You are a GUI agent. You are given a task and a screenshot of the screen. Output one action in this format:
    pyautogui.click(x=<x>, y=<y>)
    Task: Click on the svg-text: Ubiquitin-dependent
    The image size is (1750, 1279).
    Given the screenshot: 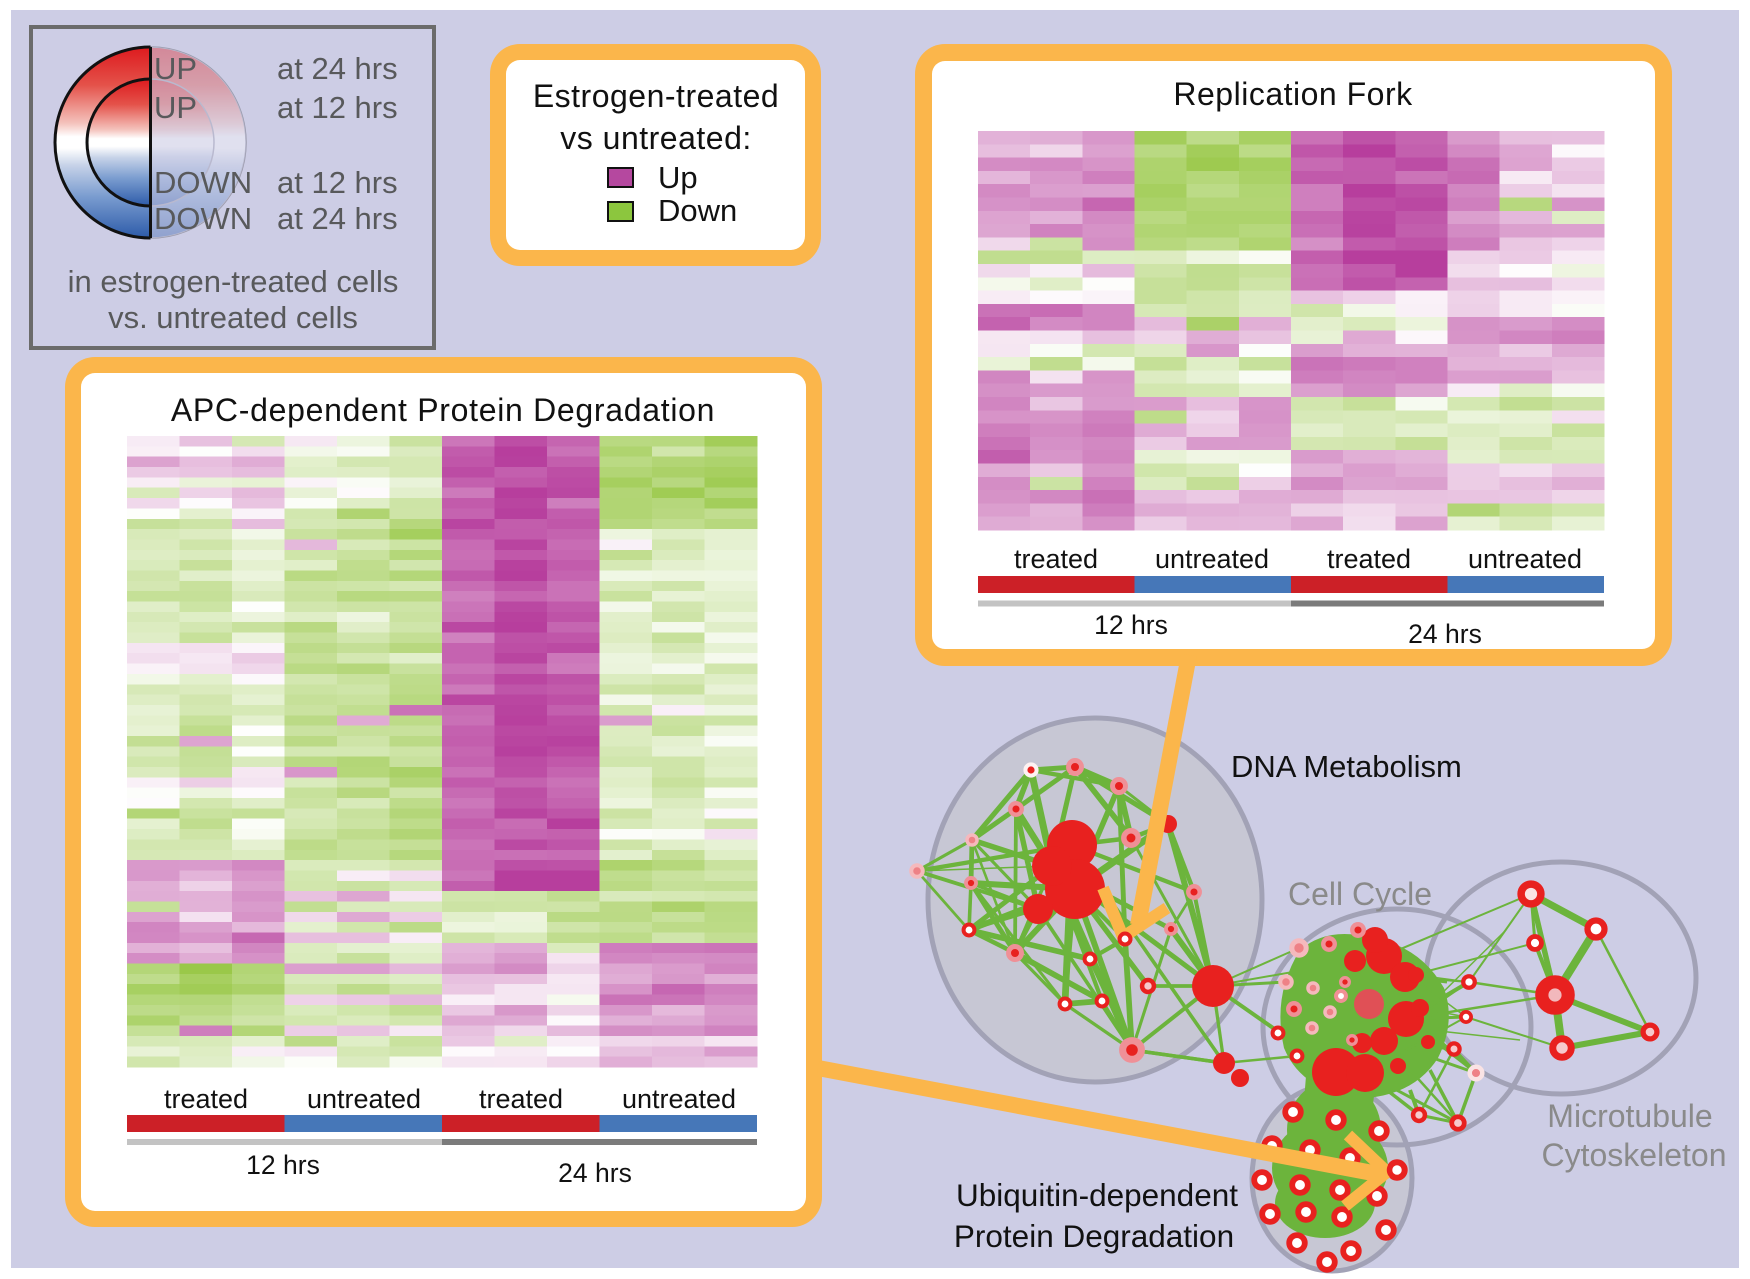 What is the action you would take?
    pyautogui.click(x=1097, y=1195)
    